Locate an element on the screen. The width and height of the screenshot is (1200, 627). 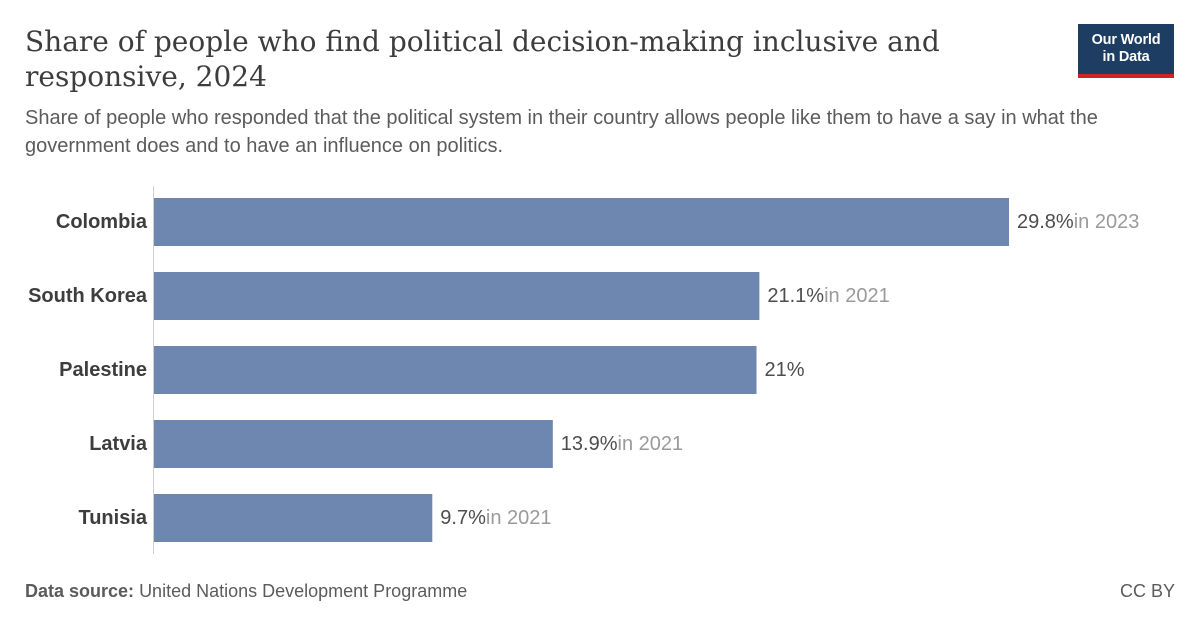
category-label: South Korea is located at coordinates (88, 296).